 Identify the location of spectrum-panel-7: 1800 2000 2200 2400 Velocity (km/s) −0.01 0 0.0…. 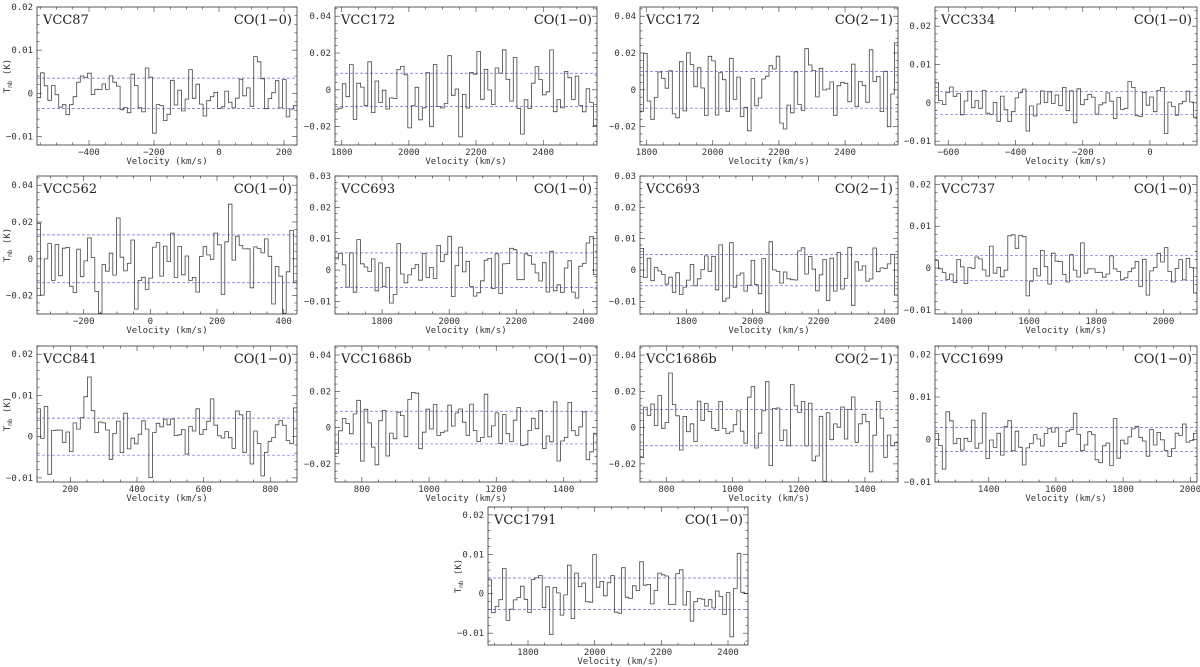
(754, 254).